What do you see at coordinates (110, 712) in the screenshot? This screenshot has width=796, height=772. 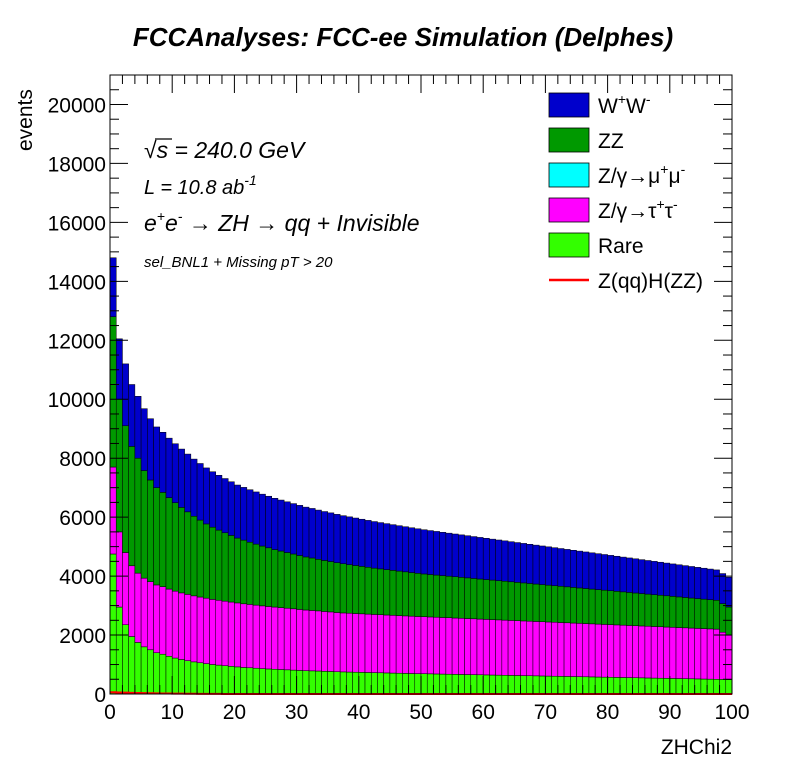 I see `x-tick-label: 0` at bounding box center [110, 712].